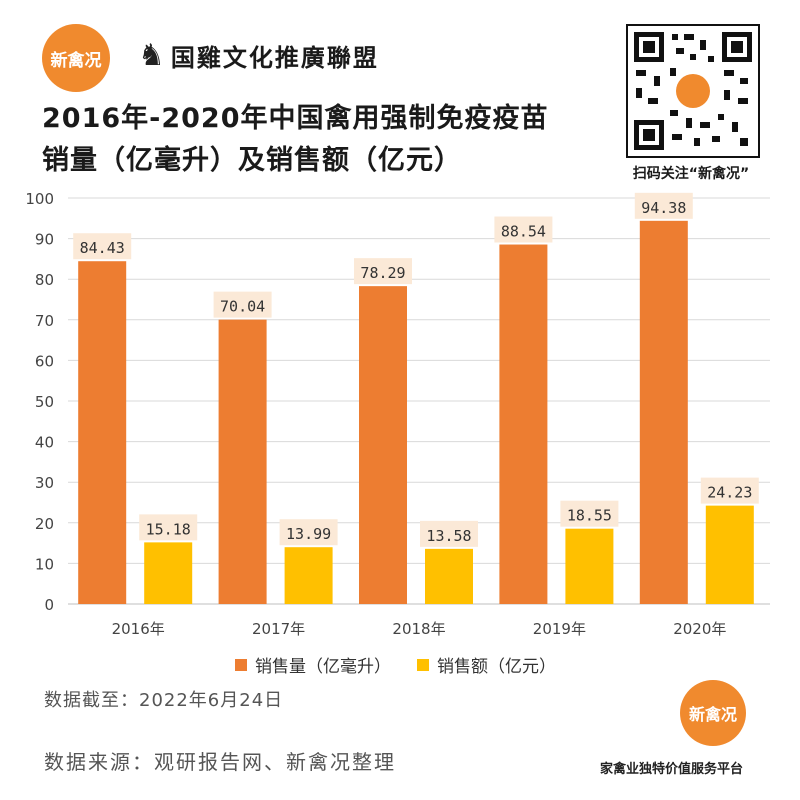 The image size is (800, 800). I want to click on x-tick-label: 2020年, so click(699, 629).